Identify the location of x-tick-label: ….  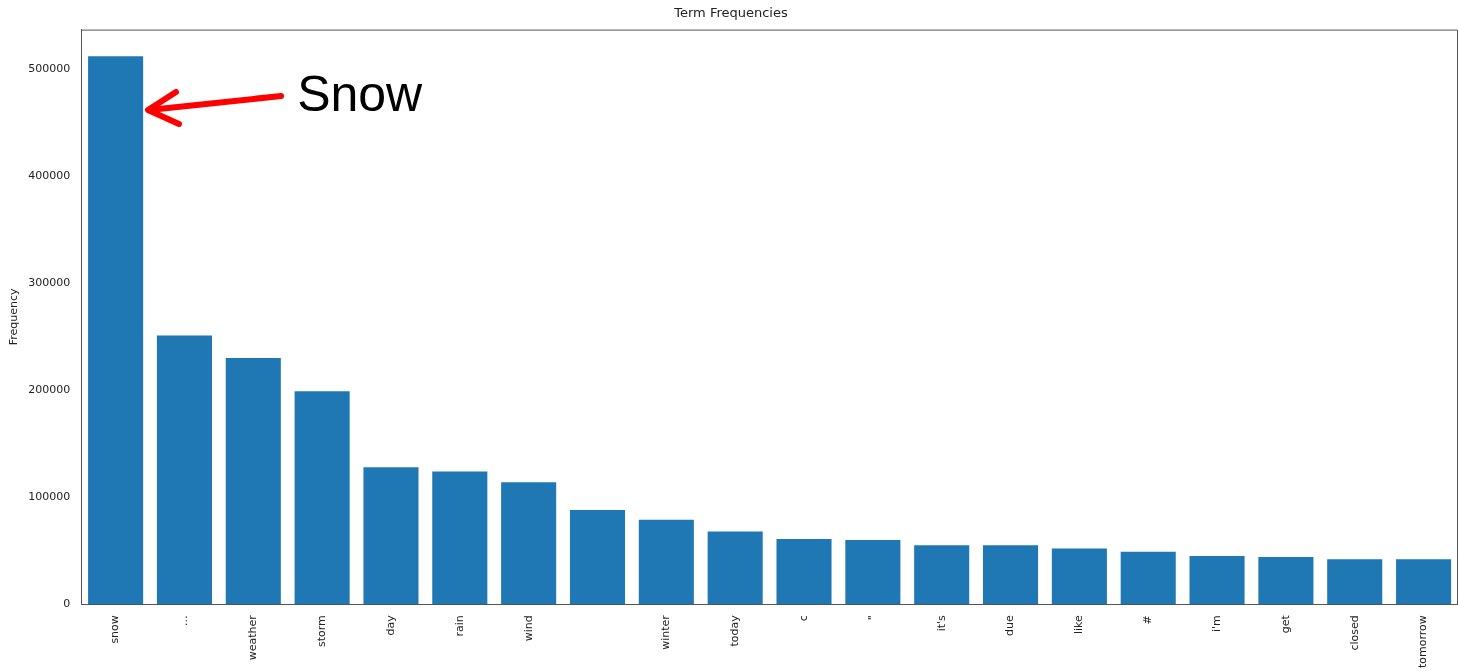
(184, 621).